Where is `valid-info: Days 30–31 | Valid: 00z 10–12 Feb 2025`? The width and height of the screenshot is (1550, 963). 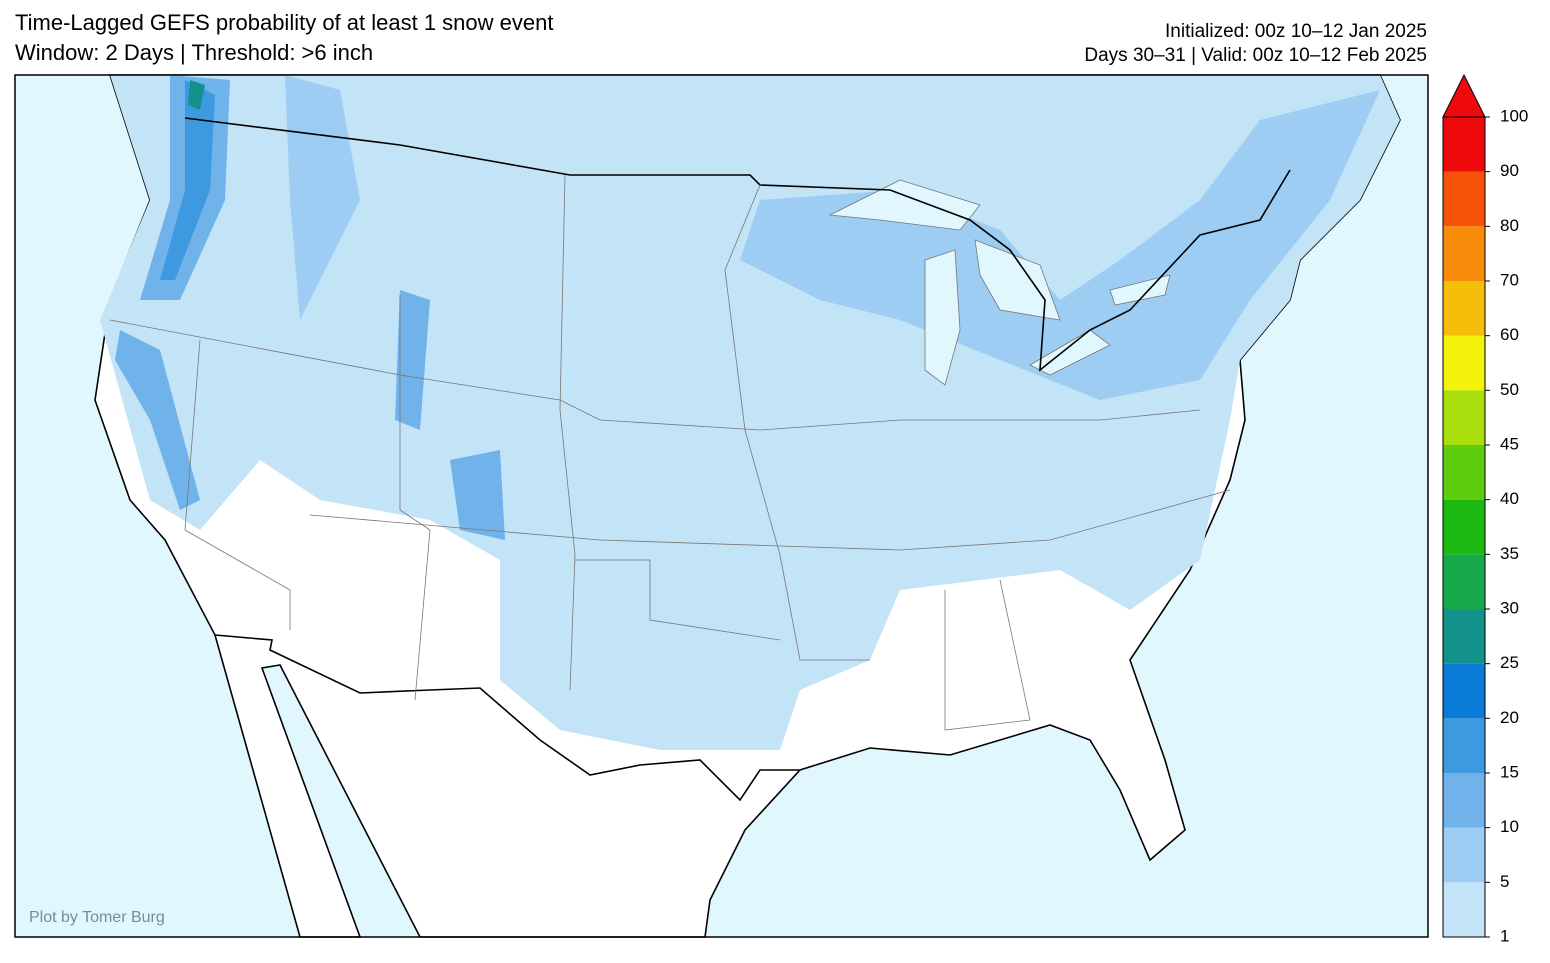 valid-info: Days 30–31 | Valid: 00z 10–12 Feb 2025 is located at coordinates (1255, 55).